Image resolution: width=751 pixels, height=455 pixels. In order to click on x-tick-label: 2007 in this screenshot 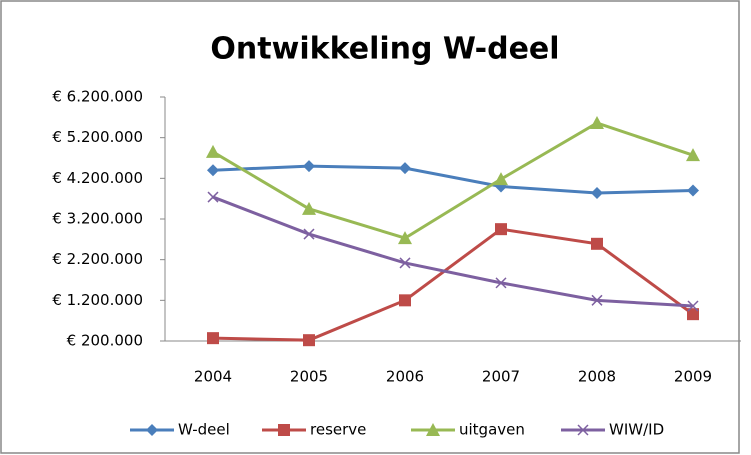, I will do `click(501, 377)`.